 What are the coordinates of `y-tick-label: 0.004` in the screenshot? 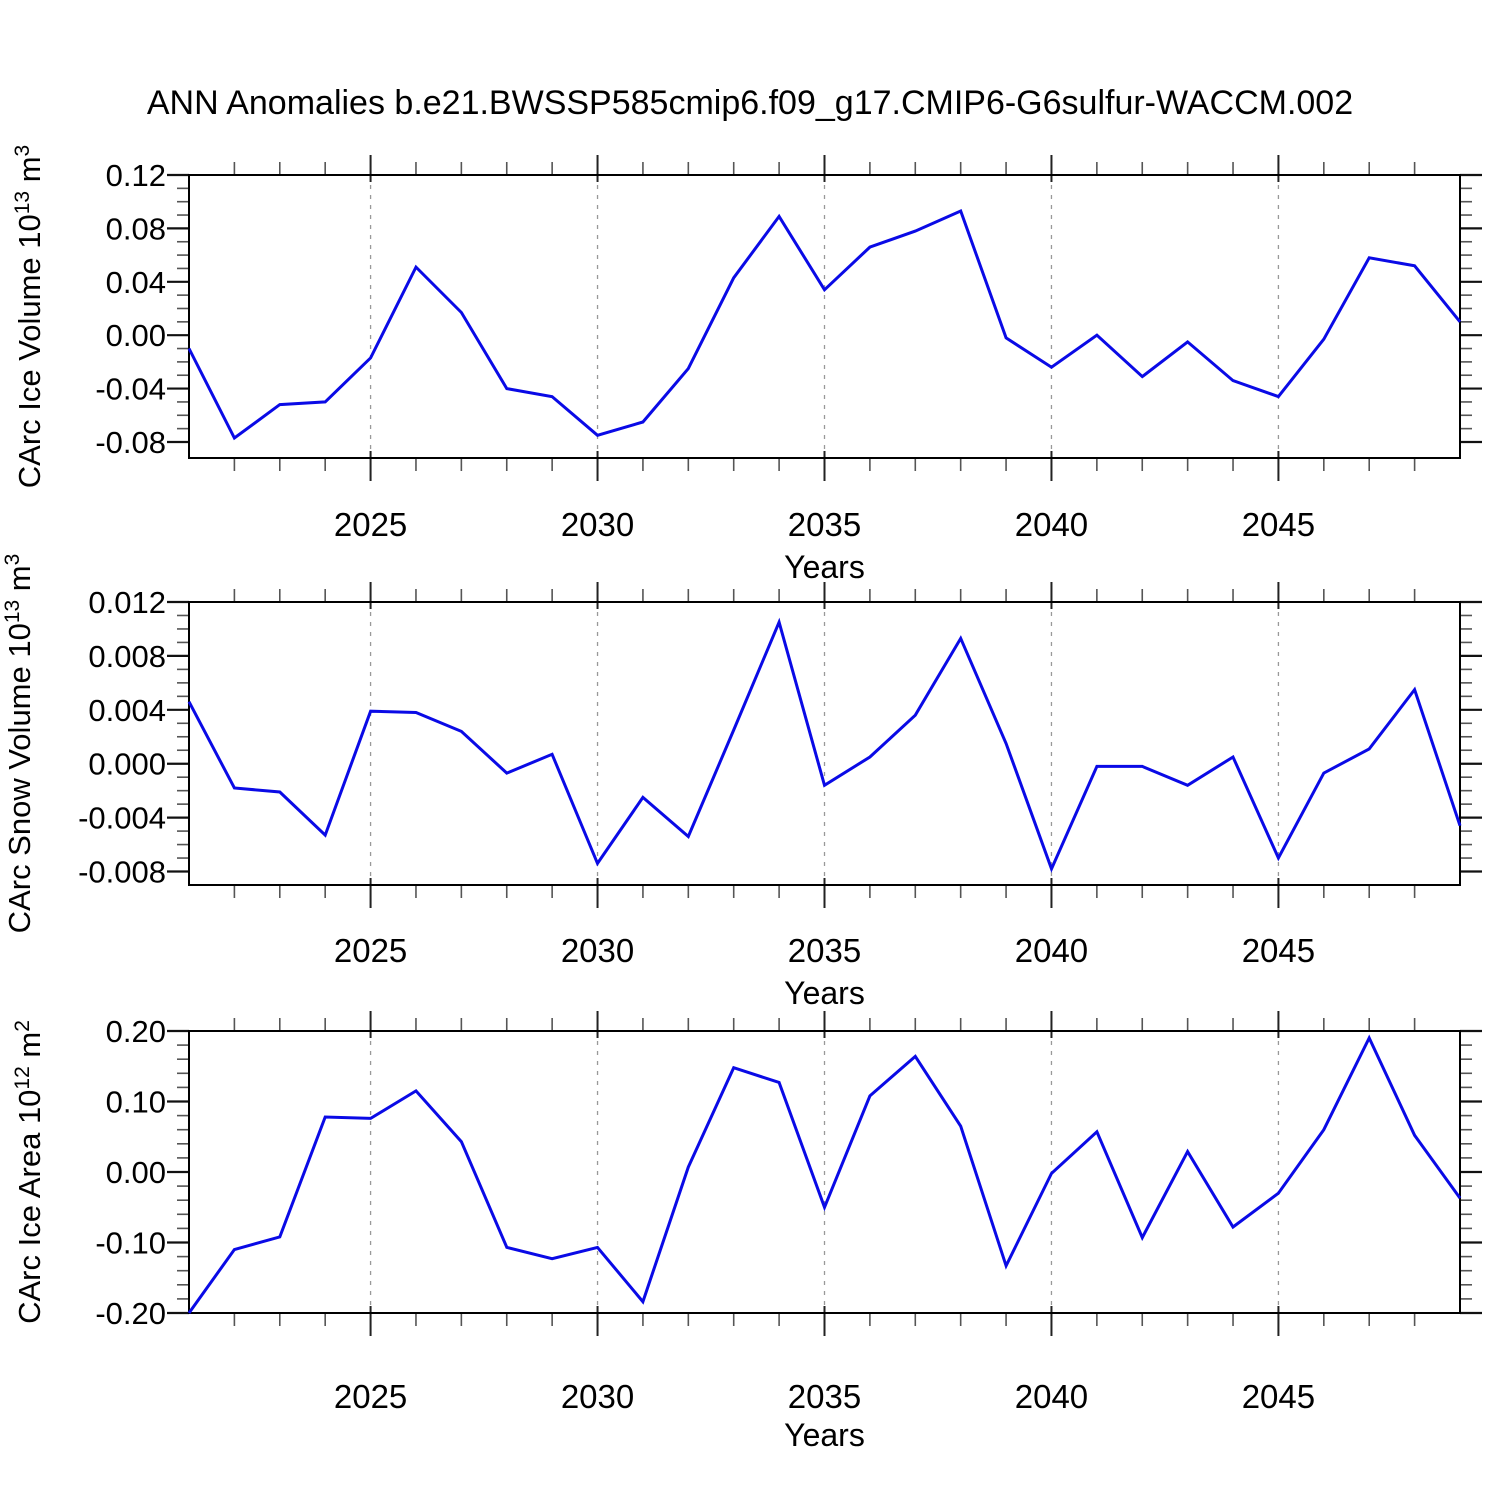 It's located at (127, 710).